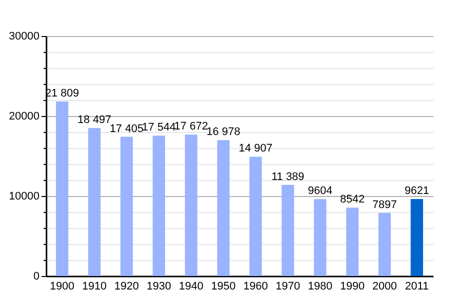 This screenshot has width=464, height=300. What do you see at coordinates (24, 196) in the screenshot?
I see `y-tick-label: 10000` at bounding box center [24, 196].